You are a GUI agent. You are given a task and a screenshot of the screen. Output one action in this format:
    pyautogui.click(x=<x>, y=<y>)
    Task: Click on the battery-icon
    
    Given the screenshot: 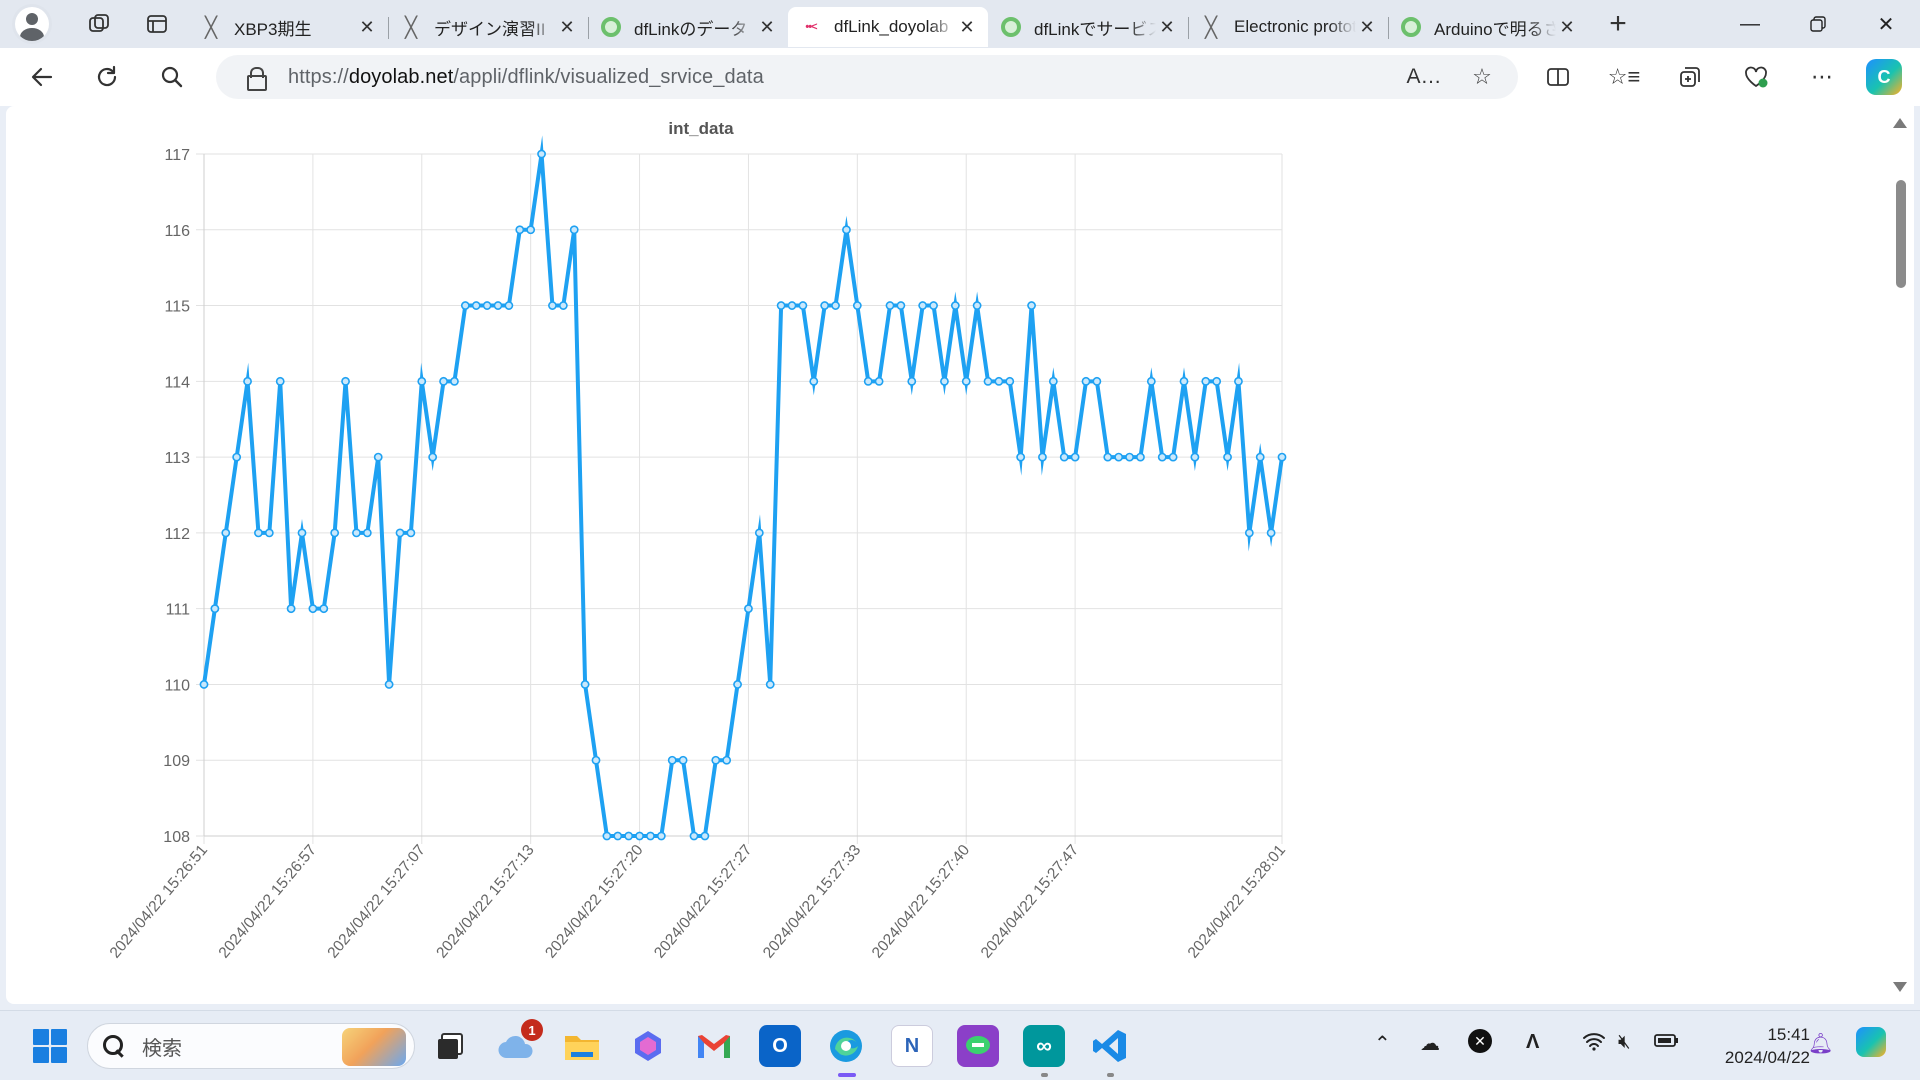 What is the action you would take?
    pyautogui.click(x=1666, y=1040)
    